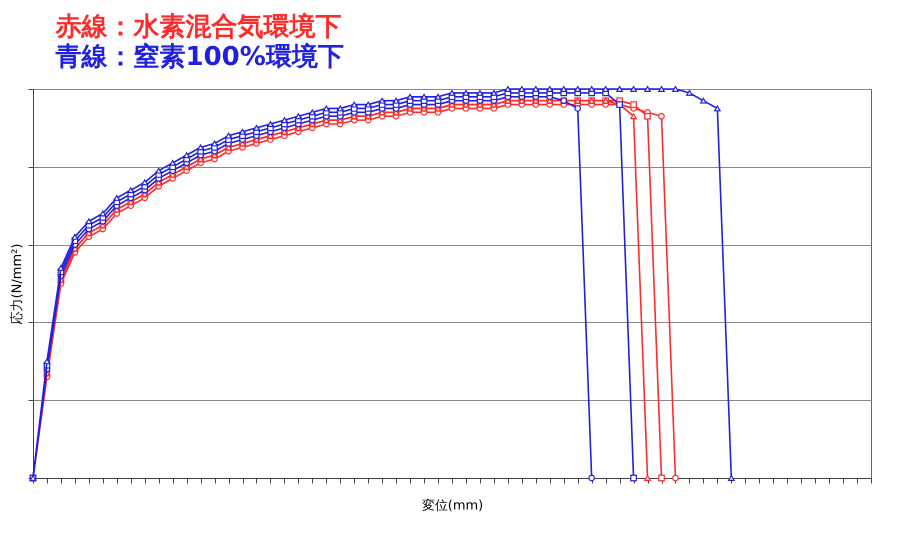  I want to click on chart-subtitle: 青線：窒素100%環境下, so click(199, 57).